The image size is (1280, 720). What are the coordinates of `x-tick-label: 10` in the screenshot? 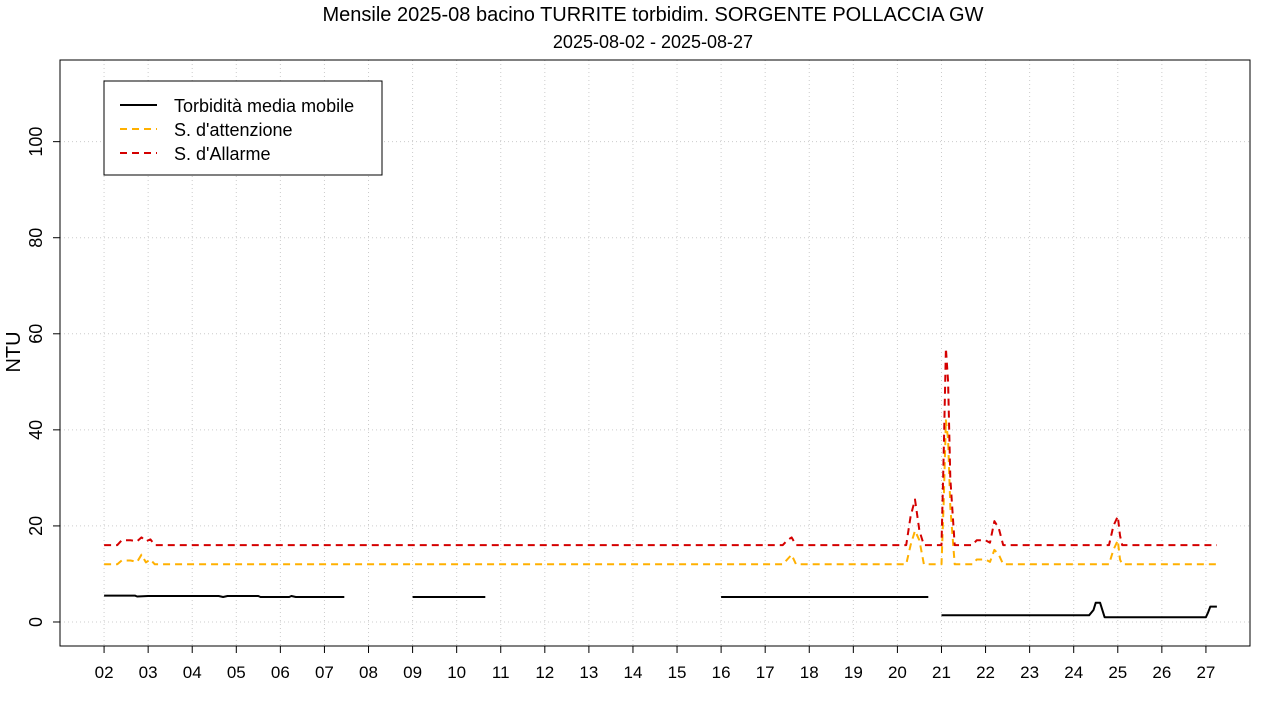 It's located at (456, 672).